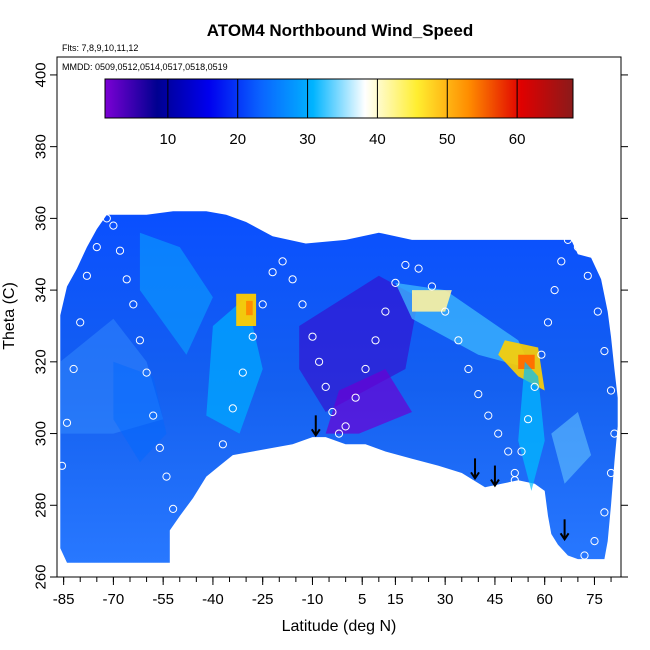 This screenshot has width=650, height=650. Describe the element at coordinates (544, 599) in the screenshot. I see `x-tick-label: 60` at that location.